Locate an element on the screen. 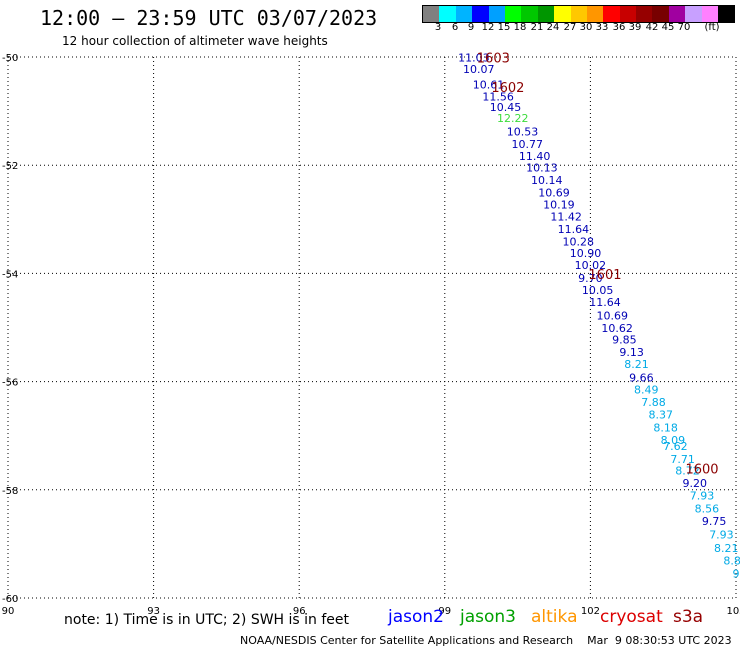  wave-height-value: 10.53 is located at coordinates (523, 131).